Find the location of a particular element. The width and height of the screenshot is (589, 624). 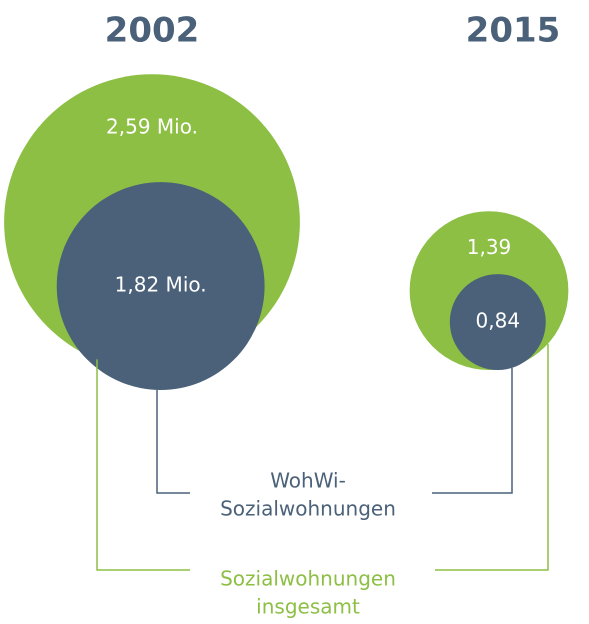

year-label: 2002 is located at coordinates (152, 31).